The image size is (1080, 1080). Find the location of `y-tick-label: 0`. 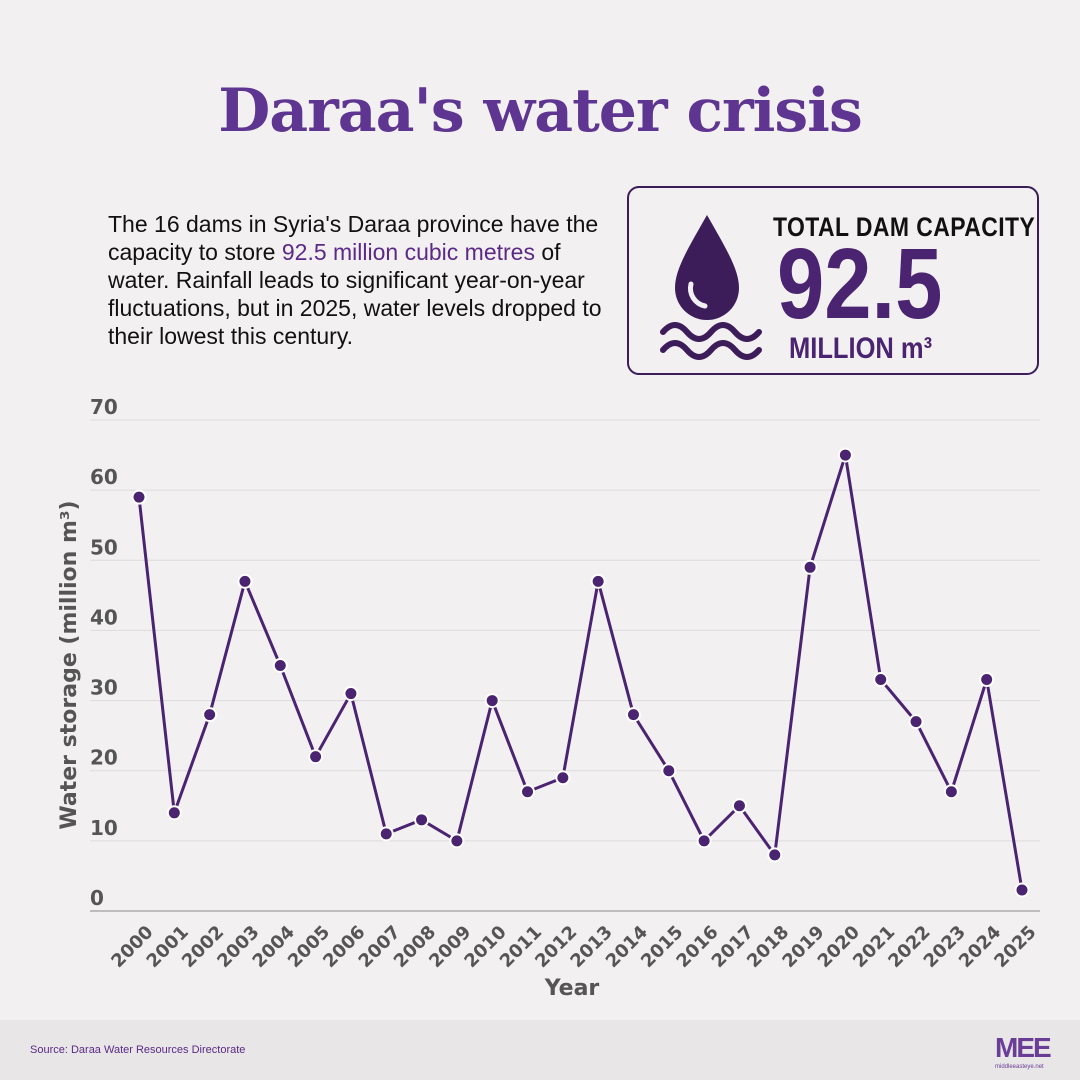

y-tick-label: 0 is located at coordinates (97, 898).